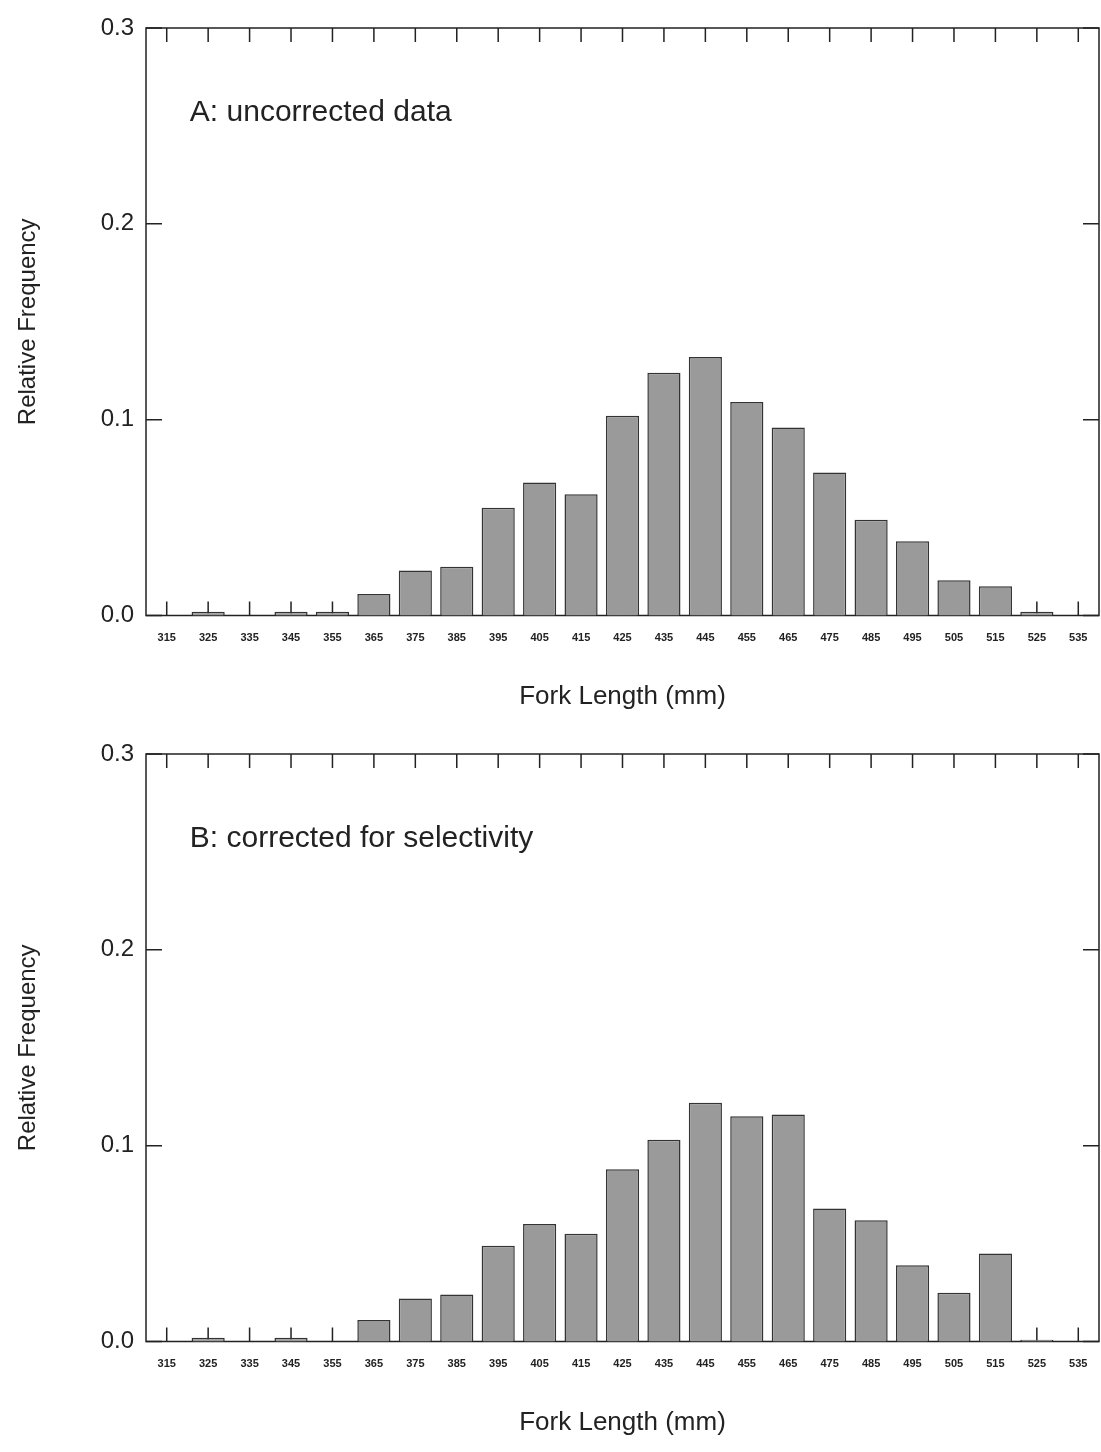 This screenshot has height=1452, width=1101. What do you see at coordinates (320, 111) in the screenshot?
I see `annotation: A: uncorrected data` at bounding box center [320, 111].